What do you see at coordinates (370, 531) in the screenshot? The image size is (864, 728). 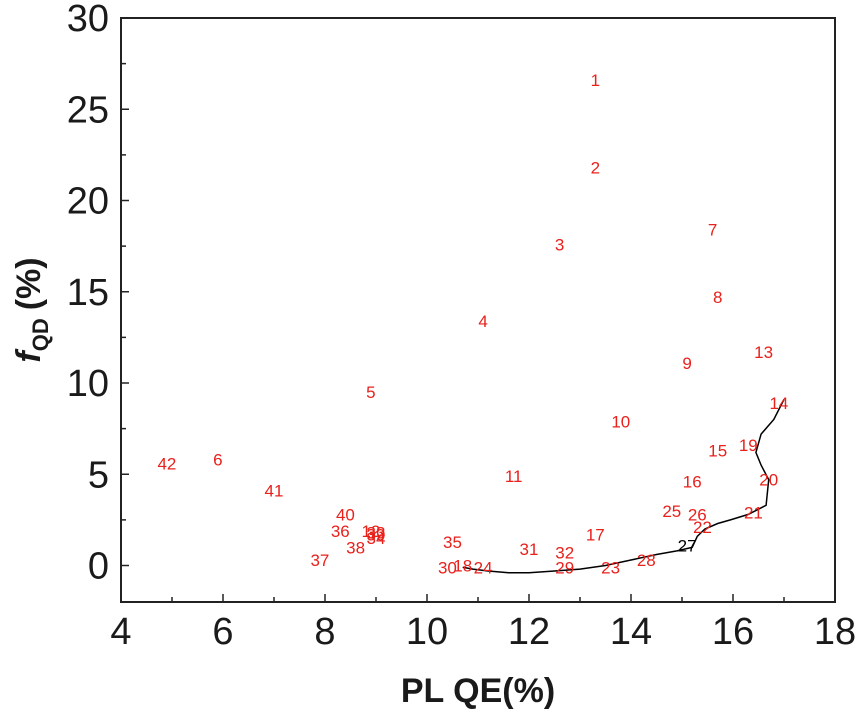 I see `point-label-12: 12` at bounding box center [370, 531].